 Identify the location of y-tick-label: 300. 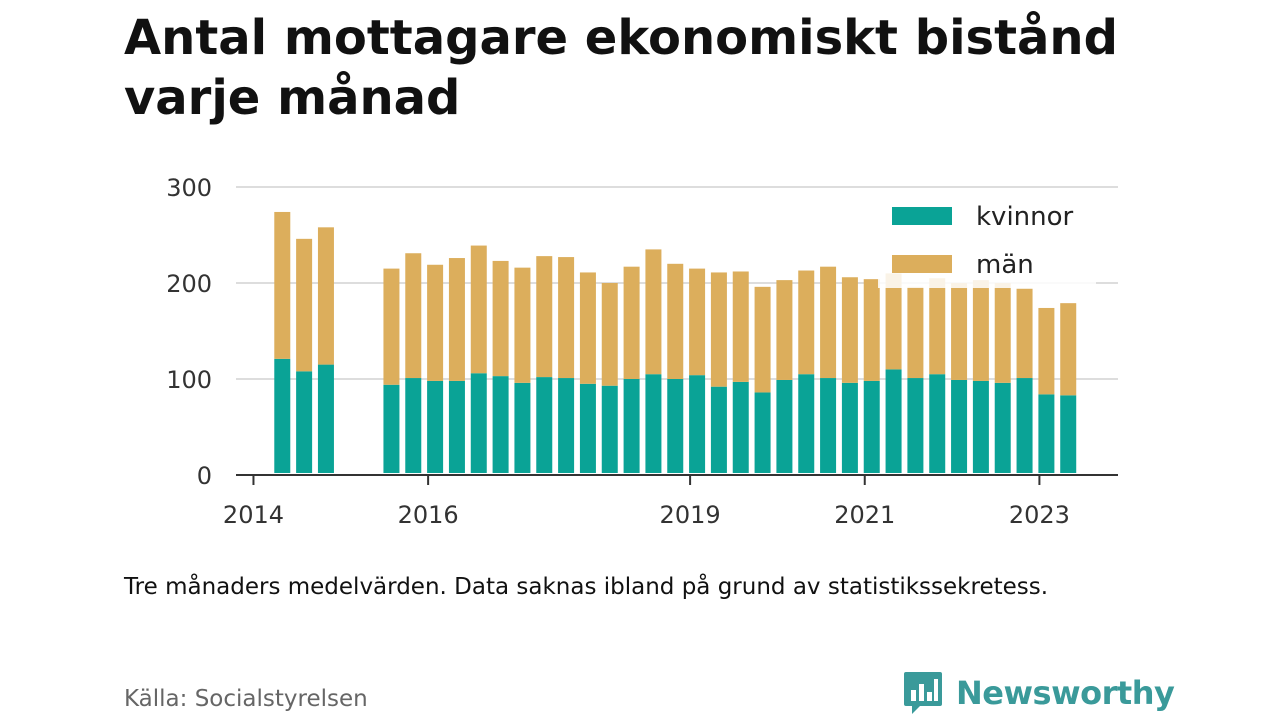
(189, 188).